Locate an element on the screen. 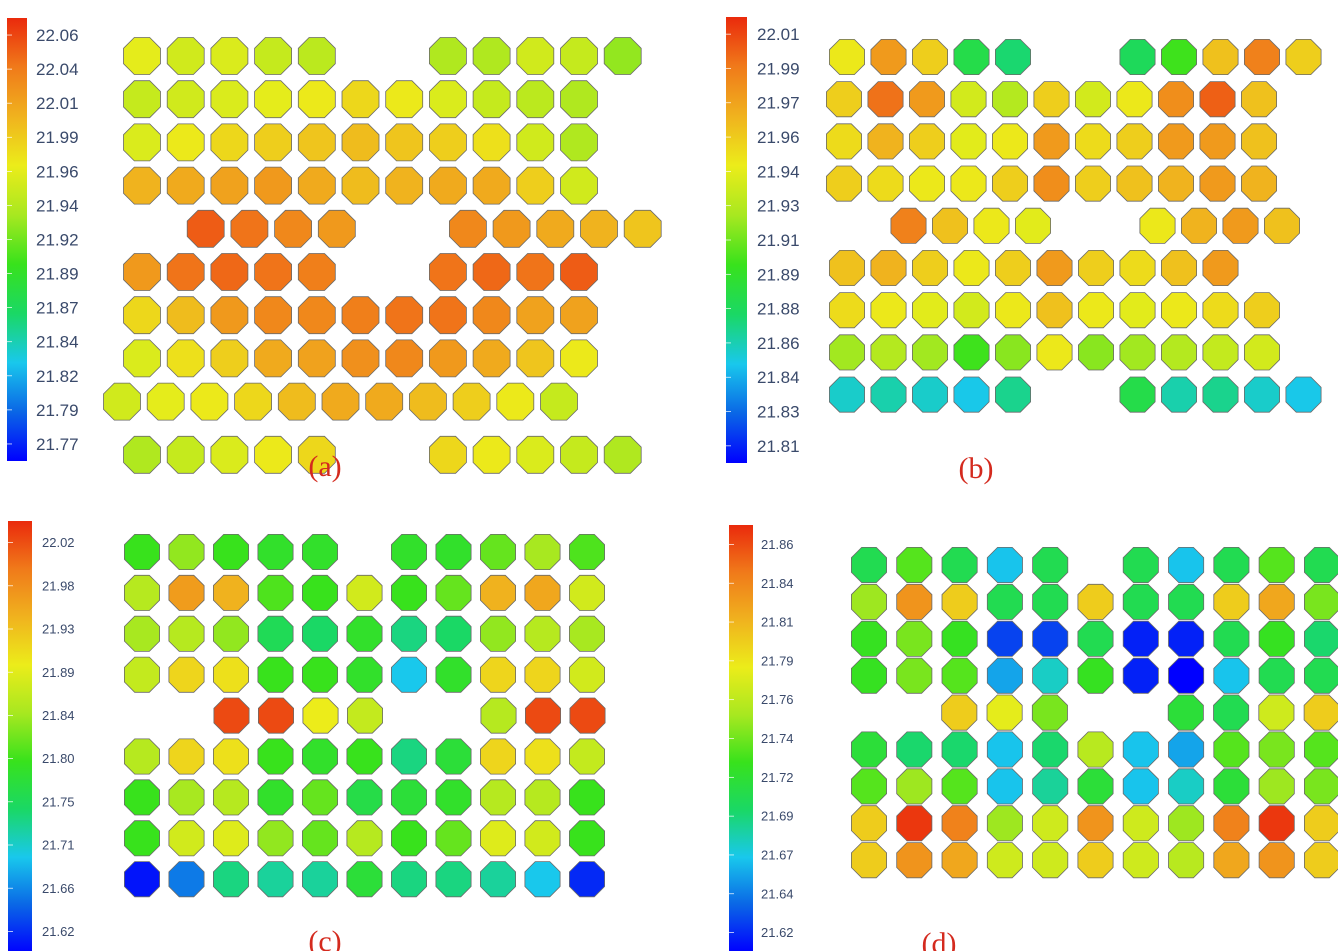 The image size is (1338, 951). cell-b-r3-c7 is located at coordinates (1134, 183).